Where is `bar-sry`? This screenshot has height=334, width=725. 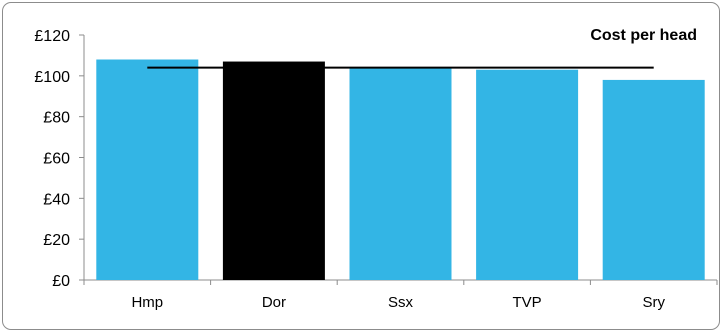 bar-sry is located at coordinates (653, 180).